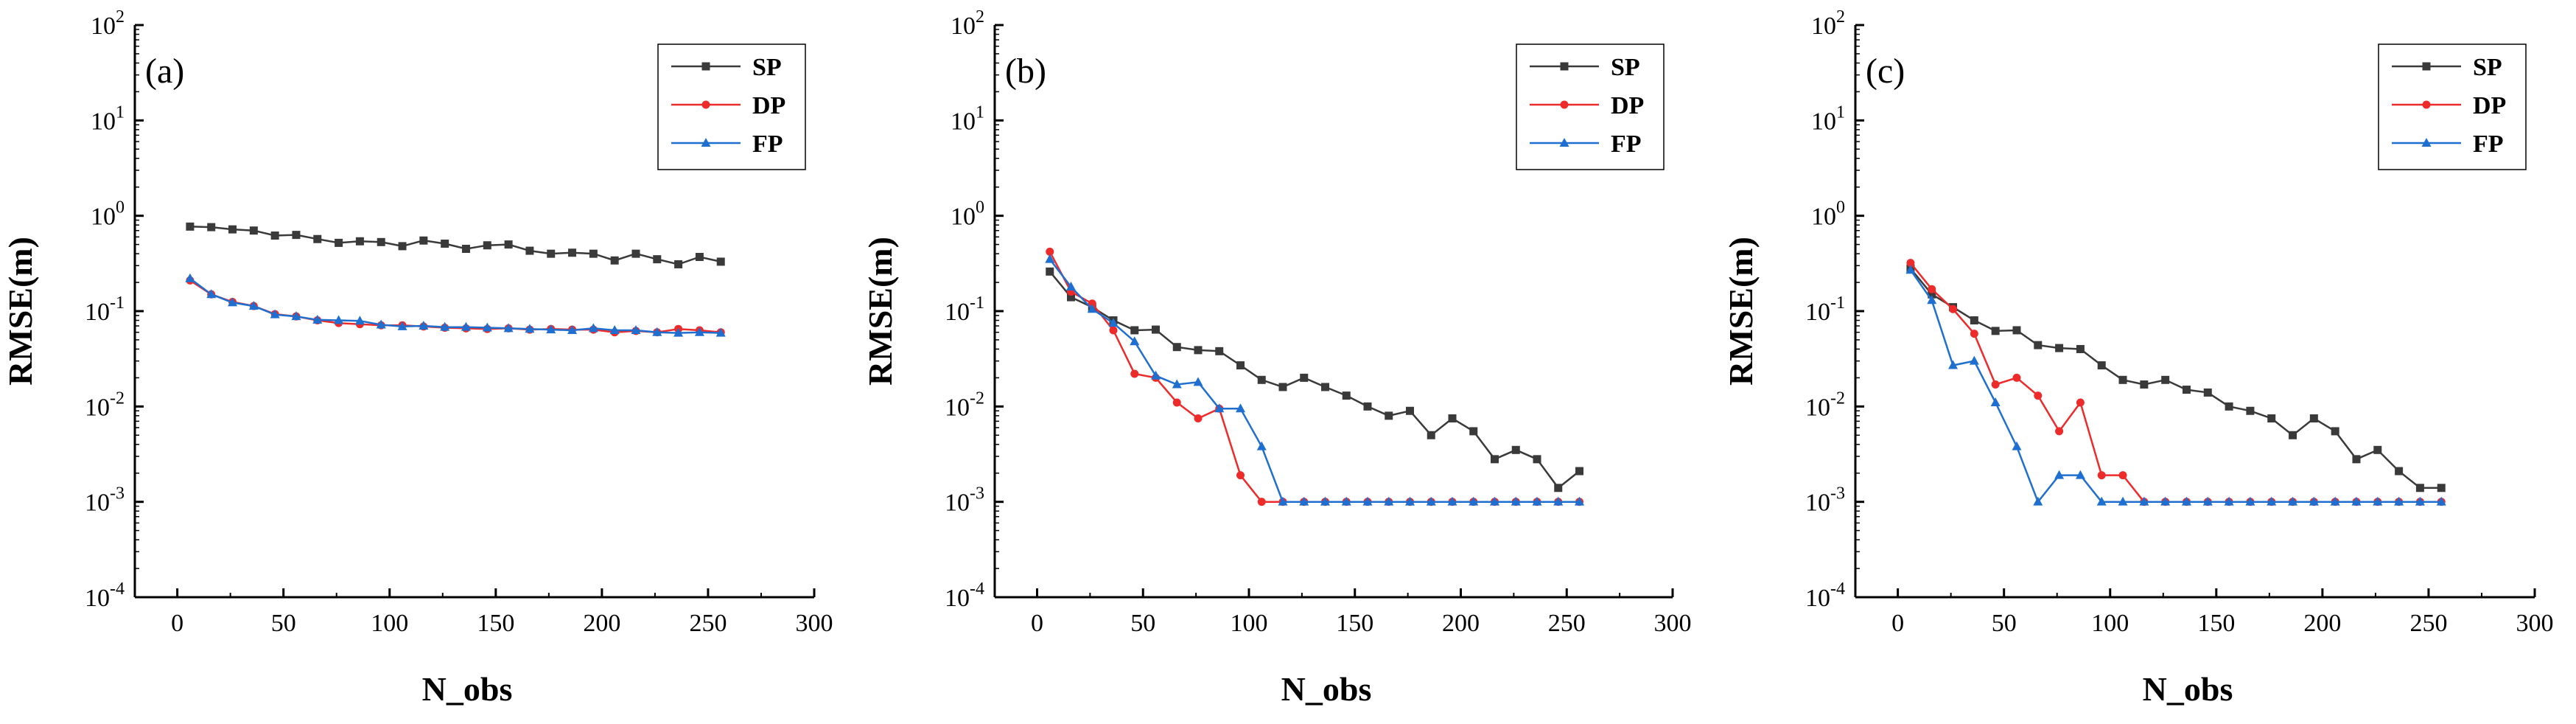 The height and width of the screenshot is (724, 2576). I want to click on y-axis-title: RMSE(m), so click(1741, 311).